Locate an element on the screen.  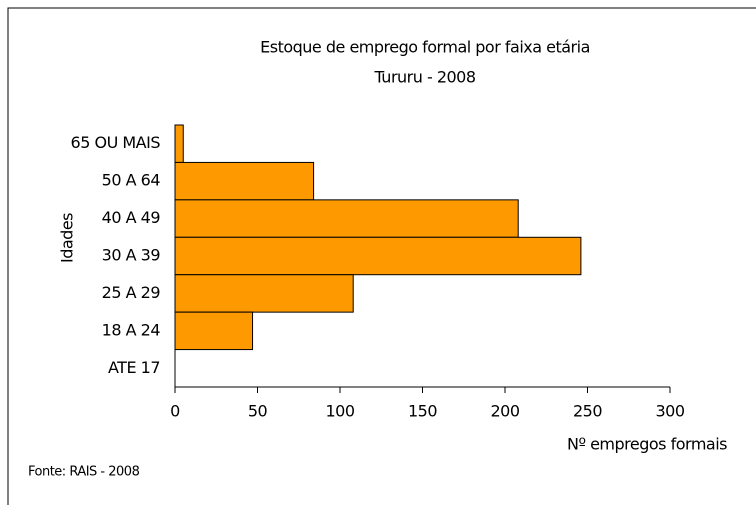
x-tick-label: 300 is located at coordinates (669, 411).